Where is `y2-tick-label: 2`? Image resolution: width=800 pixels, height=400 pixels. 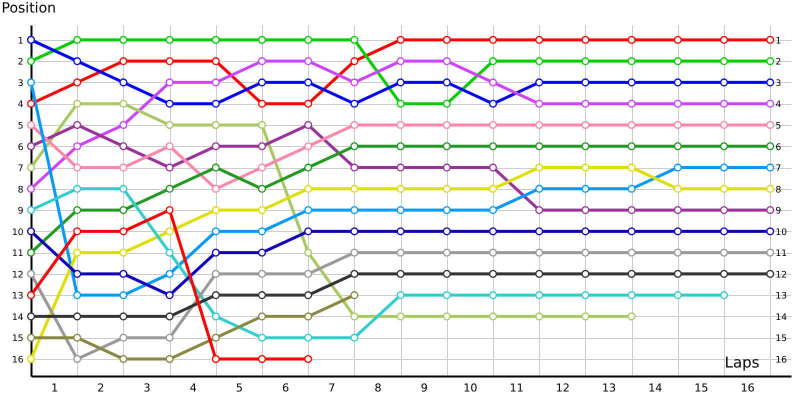
y2-tick-label: 2 is located at coordinates (779, 63).